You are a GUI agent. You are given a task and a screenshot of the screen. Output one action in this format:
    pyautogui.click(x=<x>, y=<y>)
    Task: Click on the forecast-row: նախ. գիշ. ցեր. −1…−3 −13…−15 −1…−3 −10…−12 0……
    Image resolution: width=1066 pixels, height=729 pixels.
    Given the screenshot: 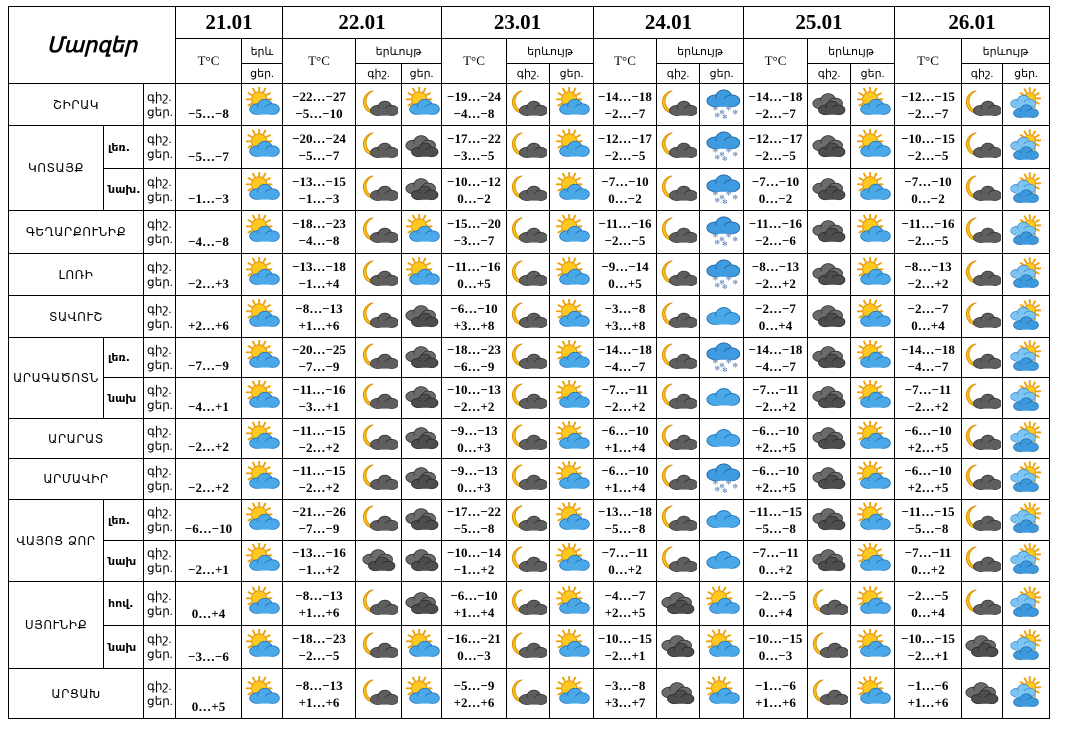 What is the action you would take?
    pyautogui.click(x=529, y=189)
    